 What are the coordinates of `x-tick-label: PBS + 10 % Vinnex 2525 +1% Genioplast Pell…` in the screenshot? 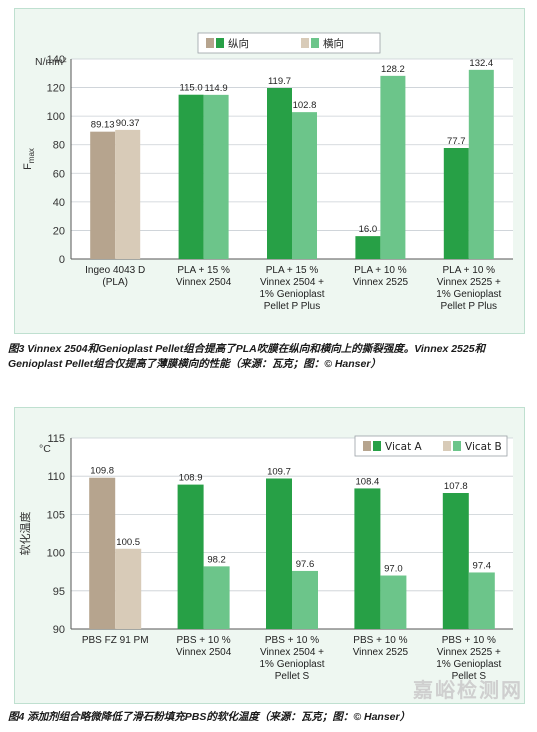 It's located at (468, 658).